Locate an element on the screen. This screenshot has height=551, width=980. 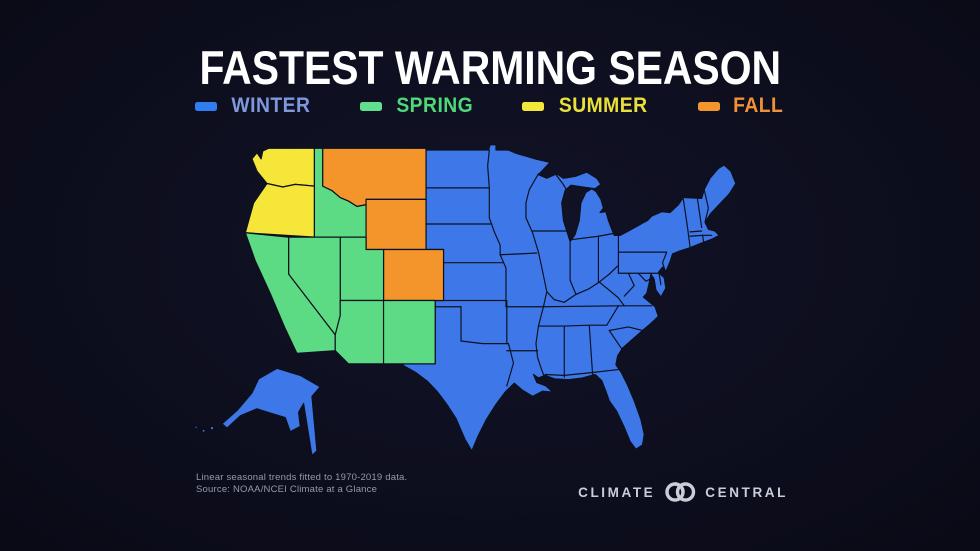
state-OR is located at coordinates (280, 210).